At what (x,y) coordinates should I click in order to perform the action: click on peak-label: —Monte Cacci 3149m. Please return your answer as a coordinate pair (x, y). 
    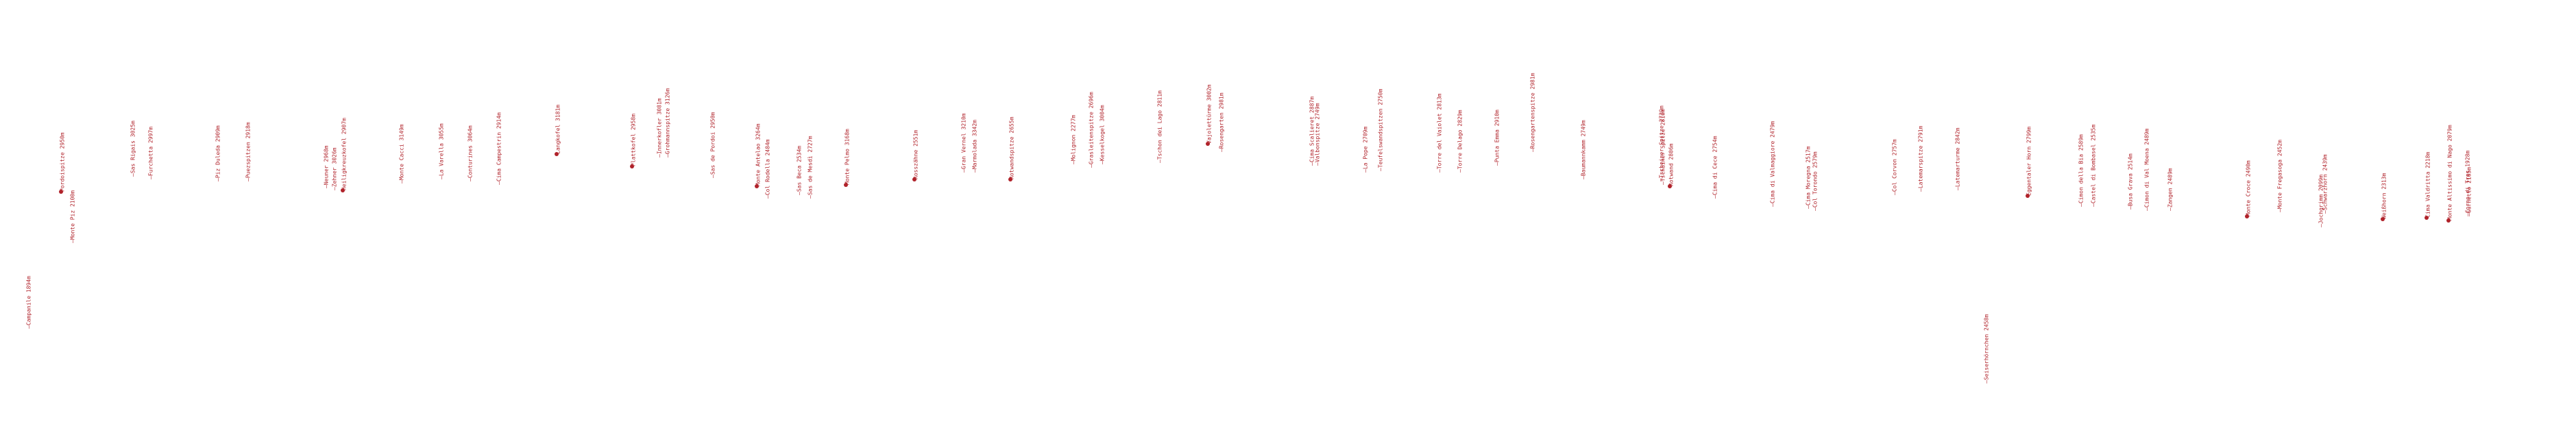
    Looking at the image, I should click on (402, 154).